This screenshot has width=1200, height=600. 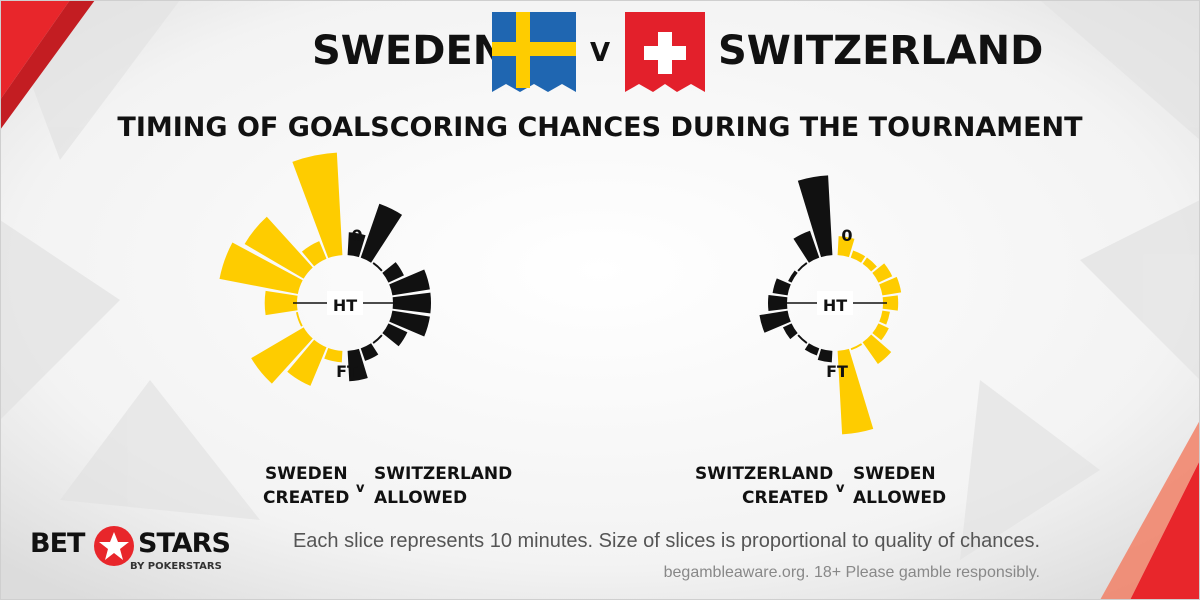 I want to click on chart2-marker-ft: FT, so click(x=837, y=371).